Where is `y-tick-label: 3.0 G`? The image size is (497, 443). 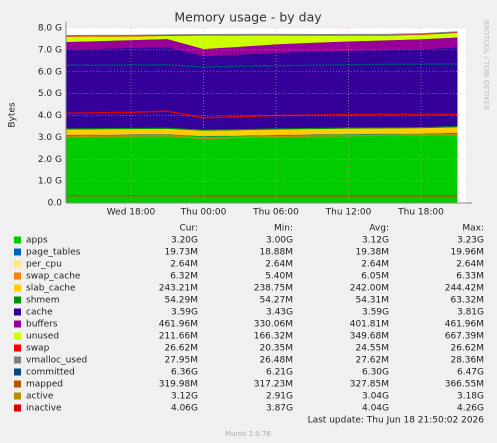 y-tick-label: 3.0 G is located at coordinates (50, 138).